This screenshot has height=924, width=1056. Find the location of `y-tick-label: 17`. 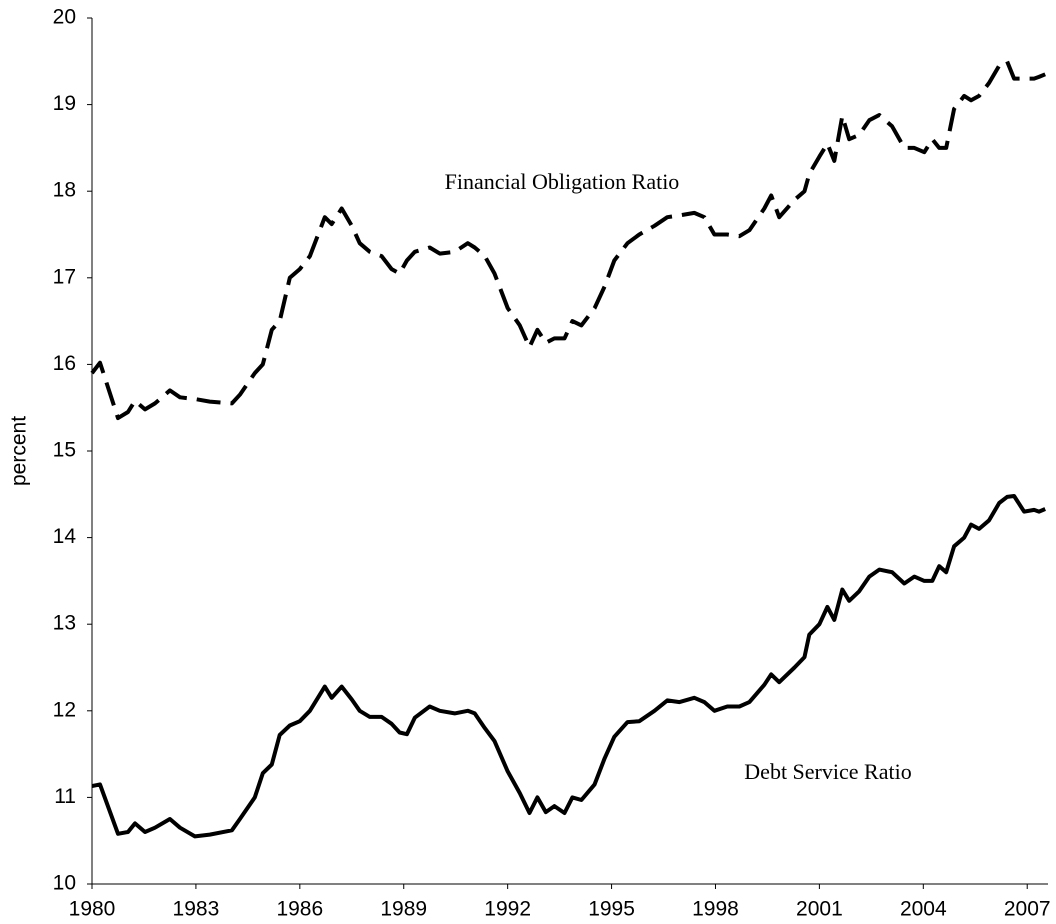

y-tick-label: 17 is located at coordinates (64, 276).